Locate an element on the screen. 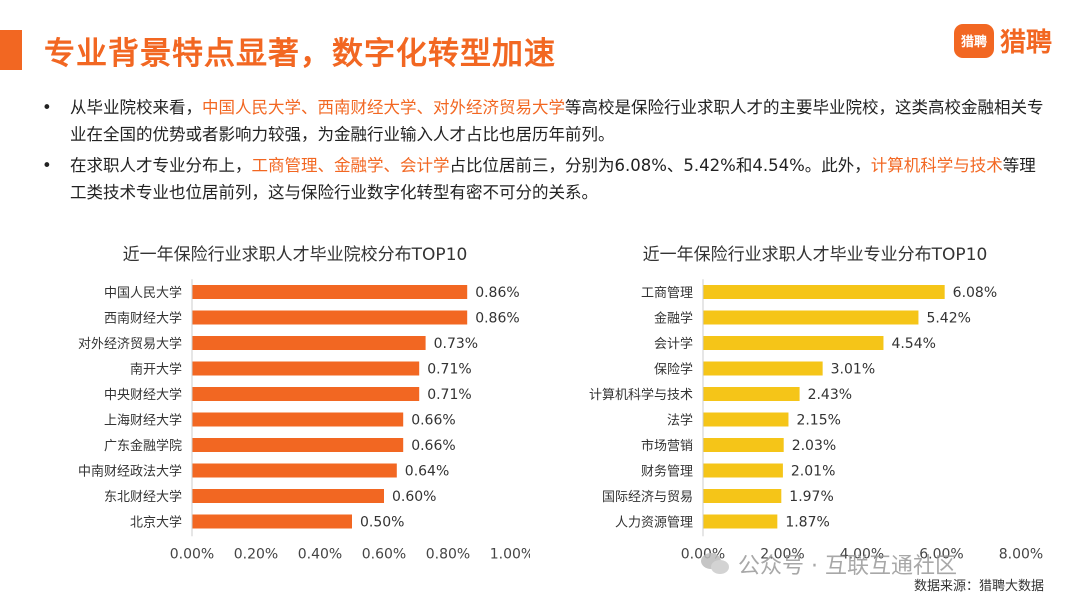 Image resolution: width=1080 pixels, height=608 pixels. category-label: 财务管理 is located at coordinates (667, 472).